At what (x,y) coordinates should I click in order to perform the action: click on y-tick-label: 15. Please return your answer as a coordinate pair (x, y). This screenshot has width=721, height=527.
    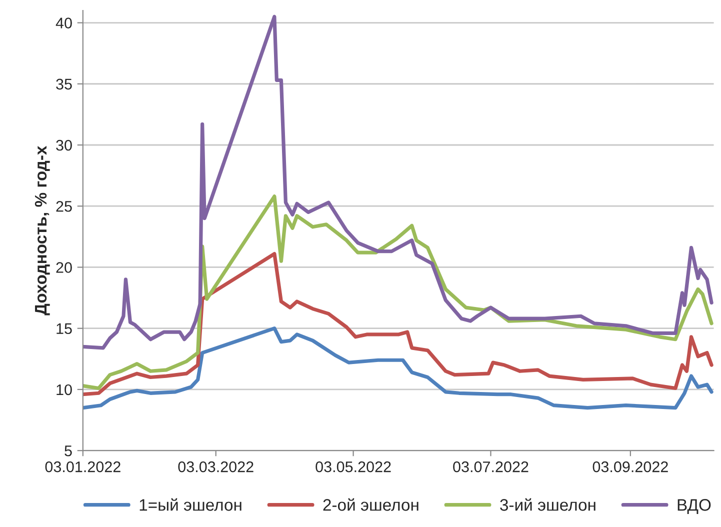
    Looking at the image, I should click on (64, 328).